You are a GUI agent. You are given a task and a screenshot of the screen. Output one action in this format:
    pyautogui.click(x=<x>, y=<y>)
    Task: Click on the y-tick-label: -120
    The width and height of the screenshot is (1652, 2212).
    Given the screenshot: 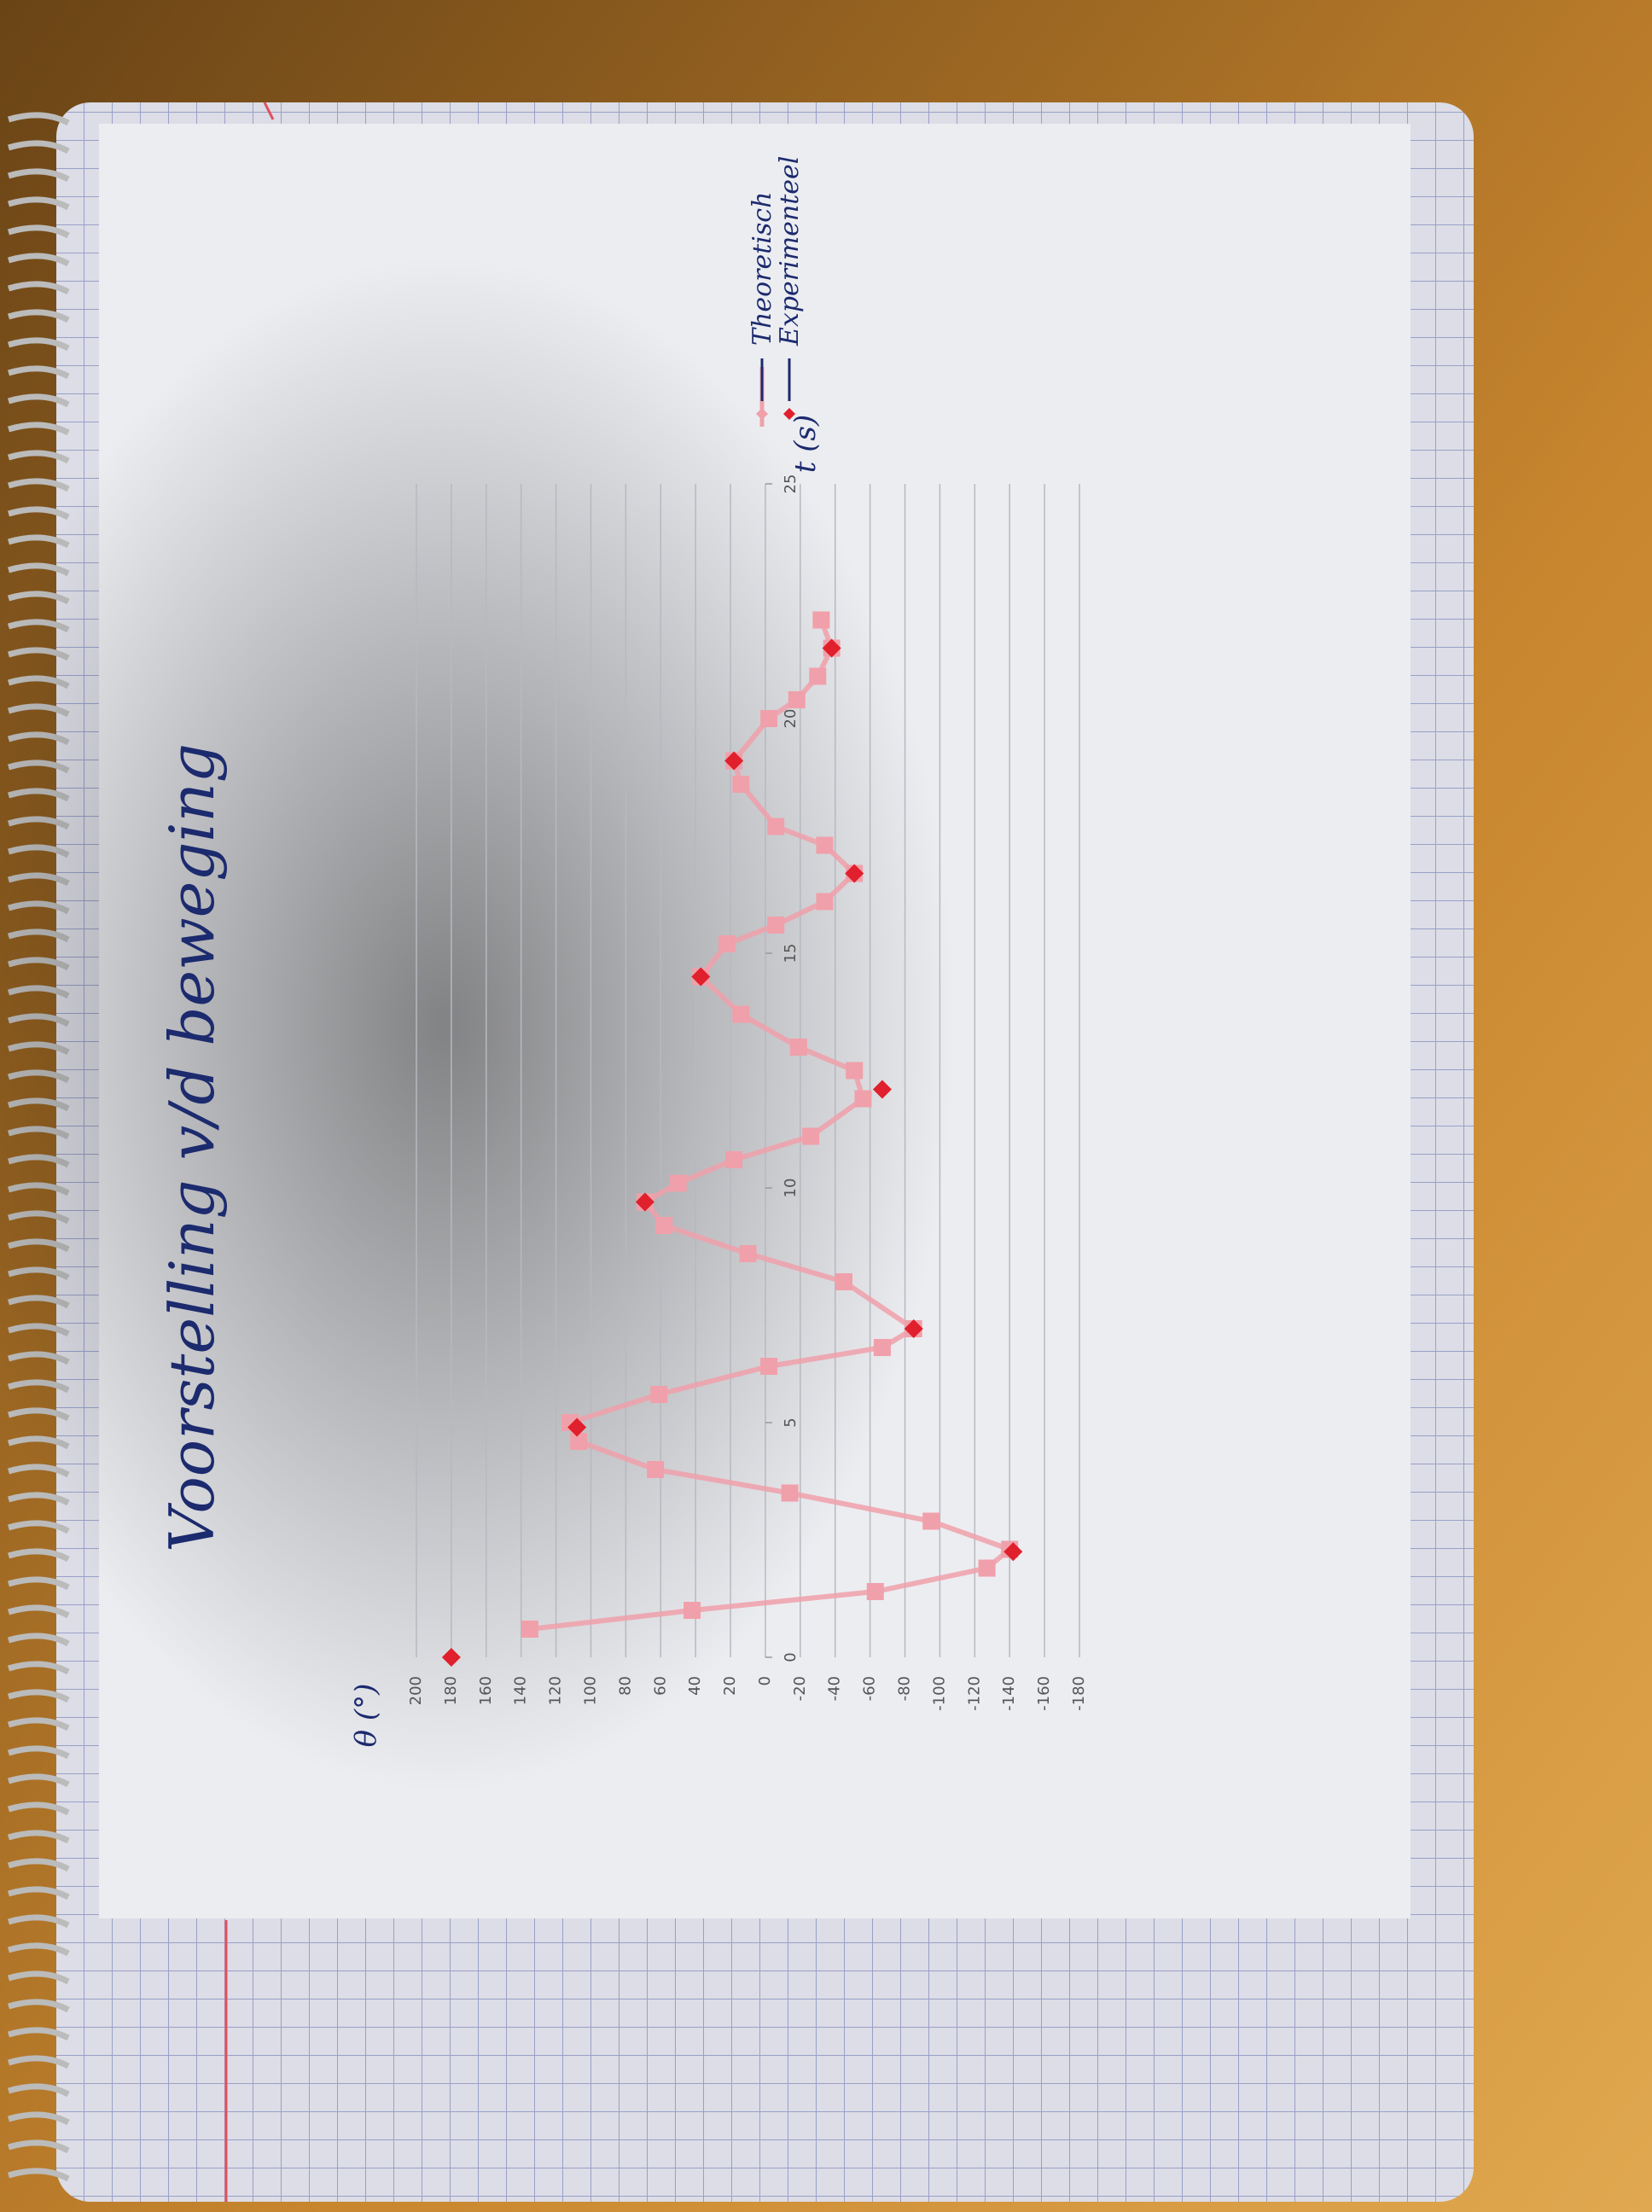 What is the action you would take?
    pyautogui.click(x=974, y=1693)
    